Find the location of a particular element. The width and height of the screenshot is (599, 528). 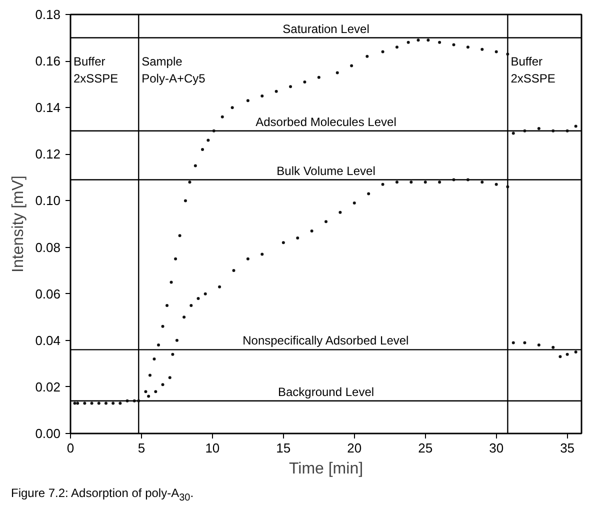

ref-line-label: Nonspecifically Adsorbed Level is located at coordinates (325, 341).